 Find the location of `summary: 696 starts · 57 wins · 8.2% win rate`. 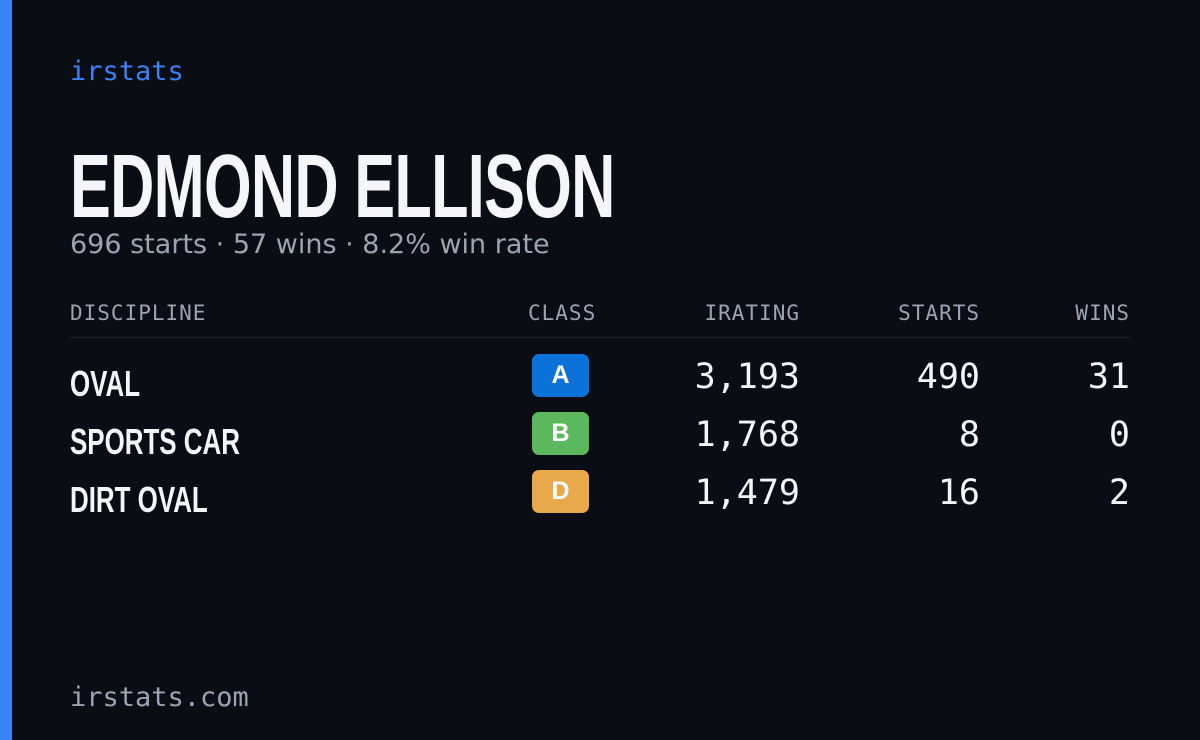

summary: 696 starts · 57 wins · 8.2% win rate is located at coordinates (310, 244).